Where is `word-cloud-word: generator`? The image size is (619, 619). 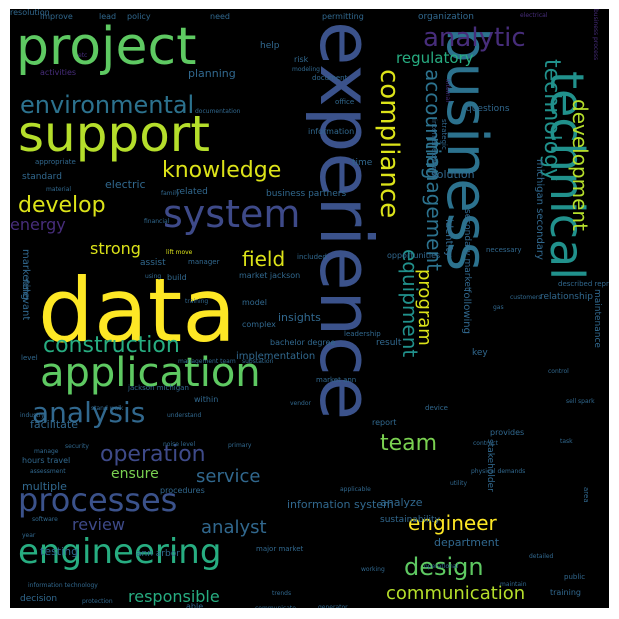
word-cloud-word: generator is located at coordinates (333, 606).